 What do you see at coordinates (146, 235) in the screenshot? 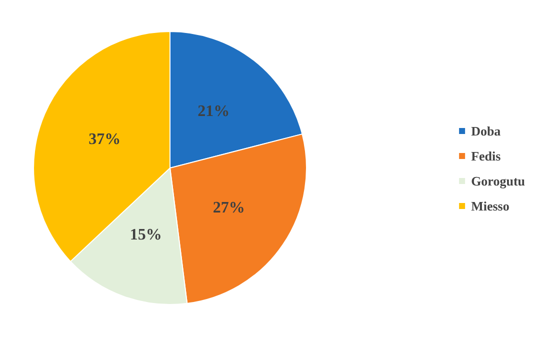
I see `data-label: 15%` at bounding box center [146, 235].